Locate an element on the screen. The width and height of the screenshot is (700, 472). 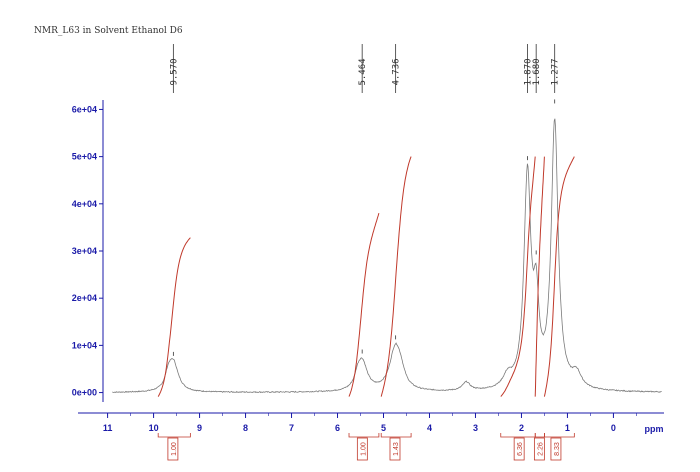
x-tick-label: 4 is located at coordinates (429, 428).